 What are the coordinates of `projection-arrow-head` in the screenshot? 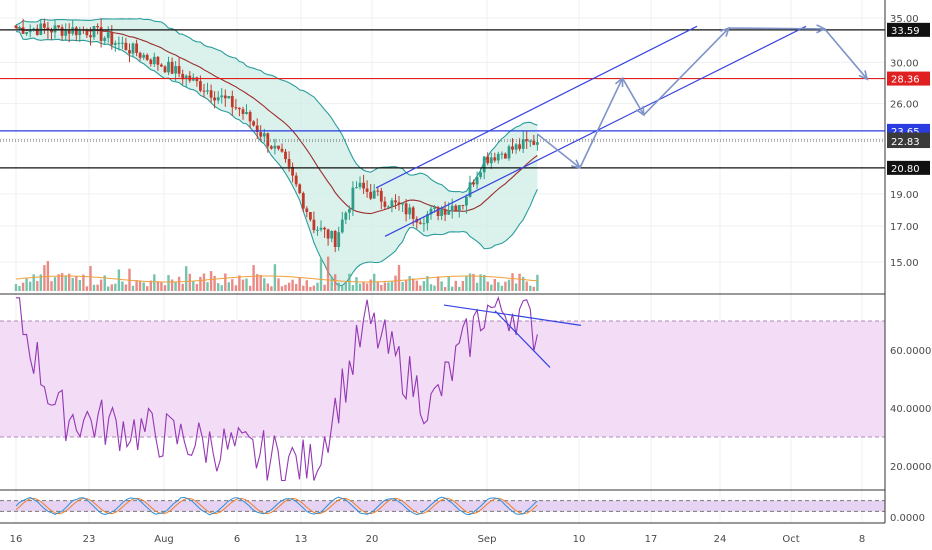 It's located at (863, 75).